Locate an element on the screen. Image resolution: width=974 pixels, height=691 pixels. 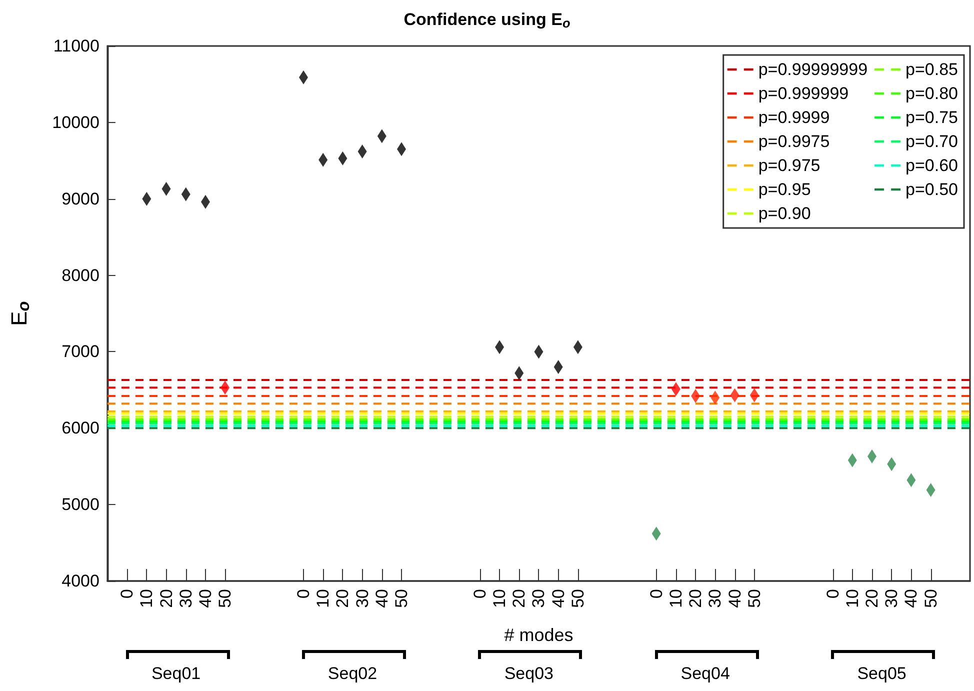
y-tick-label: 6000 is located at coordinates (81, 428).